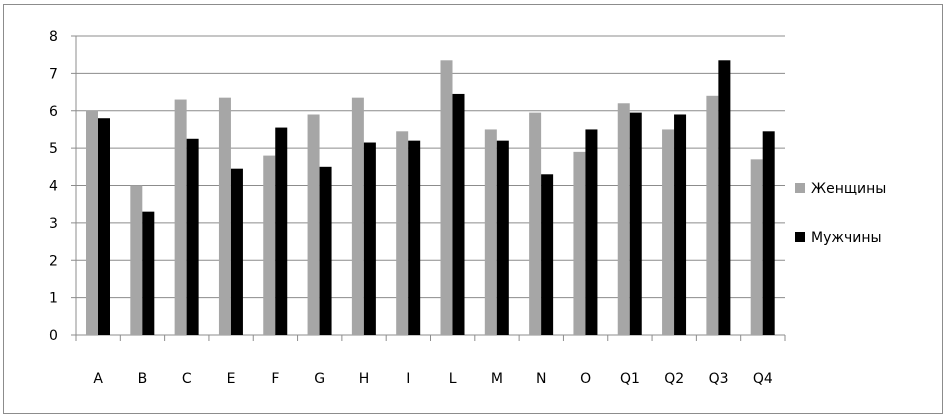 The height and width of the screenshot is (419, 949). Describe the element at coordinates (53, 112) in the screenshot. I see `y-tick-label: 6` at that location.